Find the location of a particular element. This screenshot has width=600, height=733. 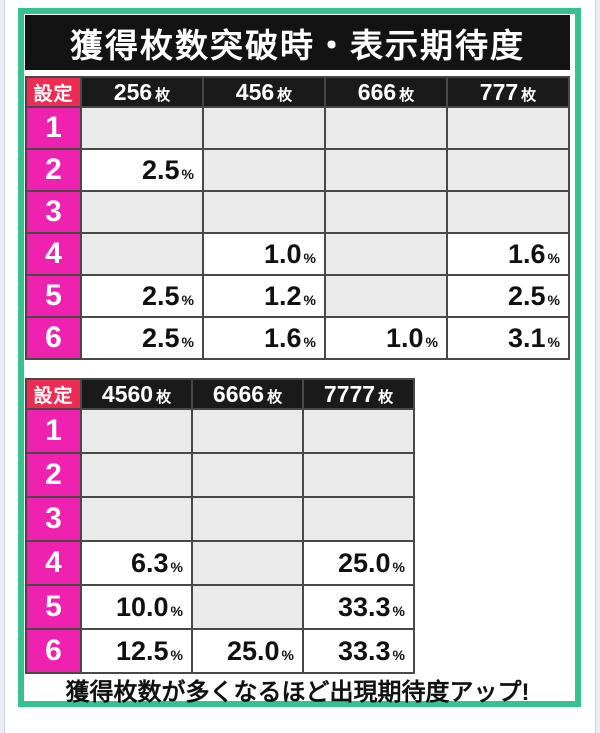

table-row: 1 is located at coordinates (297, 128).